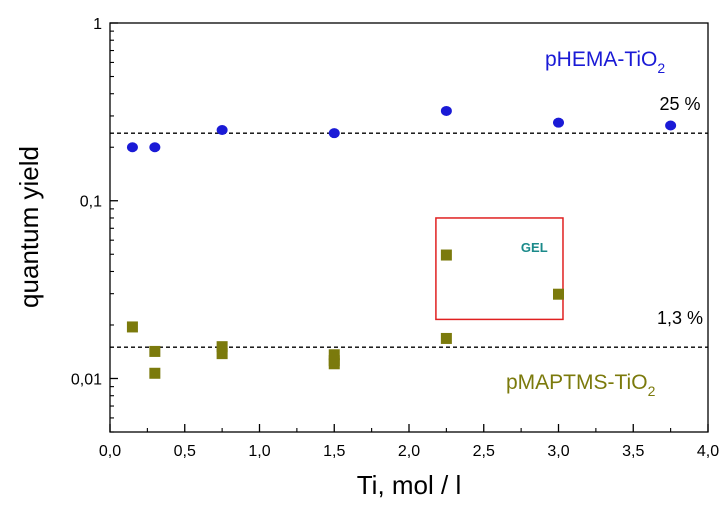 The image size is (721, 516). What do you see at coordinates (110, 451) in the screenshot?
I see `x-tick-label: 0,0` at bounding box center [110, 451].